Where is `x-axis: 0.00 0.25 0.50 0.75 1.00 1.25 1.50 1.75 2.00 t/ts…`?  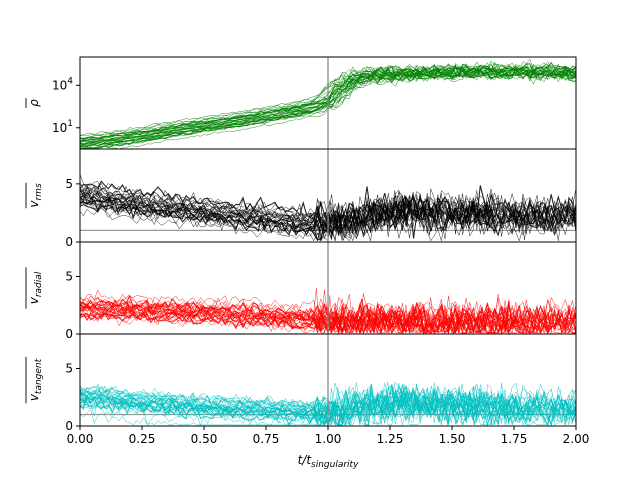
x-axis: 0.00 0.25 0.50 0.75 1.00 1.25 1.50 1.75 2.00 t/ts… is located at coordinates (328, 448).